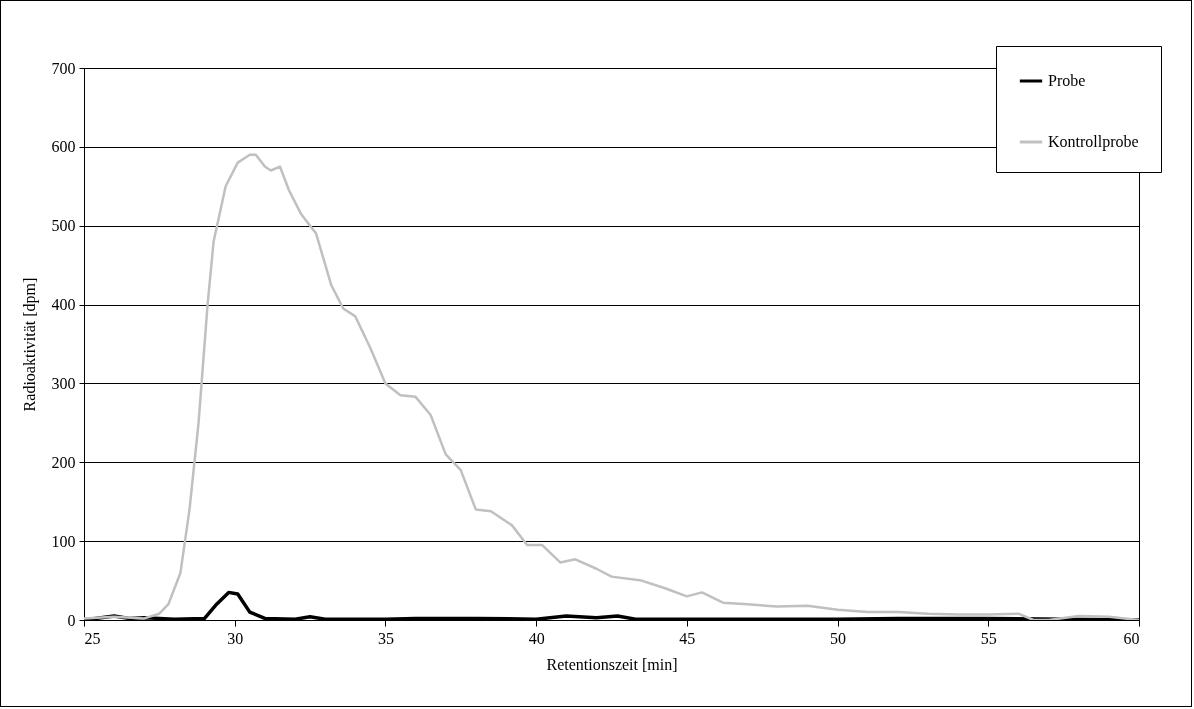 The width and height of the screenshot is (1194, 709). I want to click on y-tick-label: 300, so click(63, 383).